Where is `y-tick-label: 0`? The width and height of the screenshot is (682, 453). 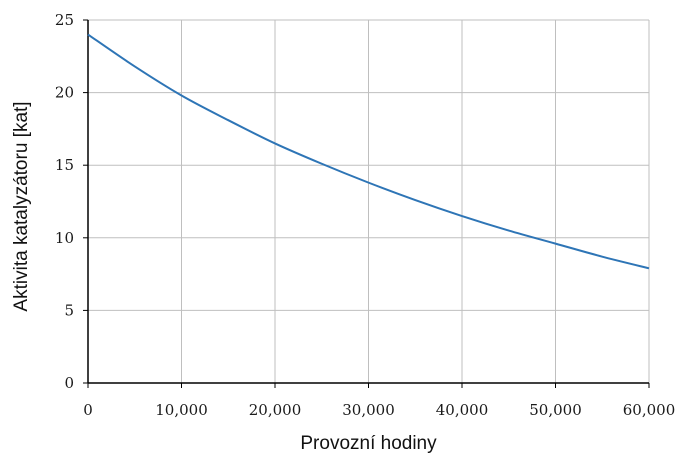
y-tick-label: 0 is located at coordinates (69, 383).